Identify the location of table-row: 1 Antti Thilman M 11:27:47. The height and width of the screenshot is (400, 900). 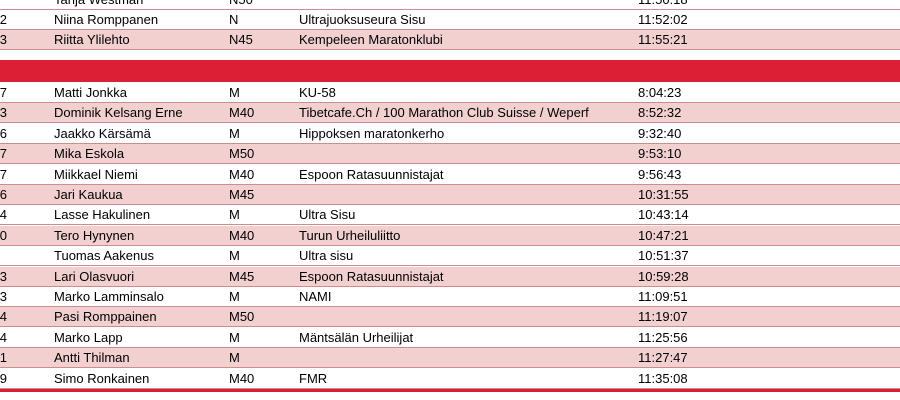
(450, 358).